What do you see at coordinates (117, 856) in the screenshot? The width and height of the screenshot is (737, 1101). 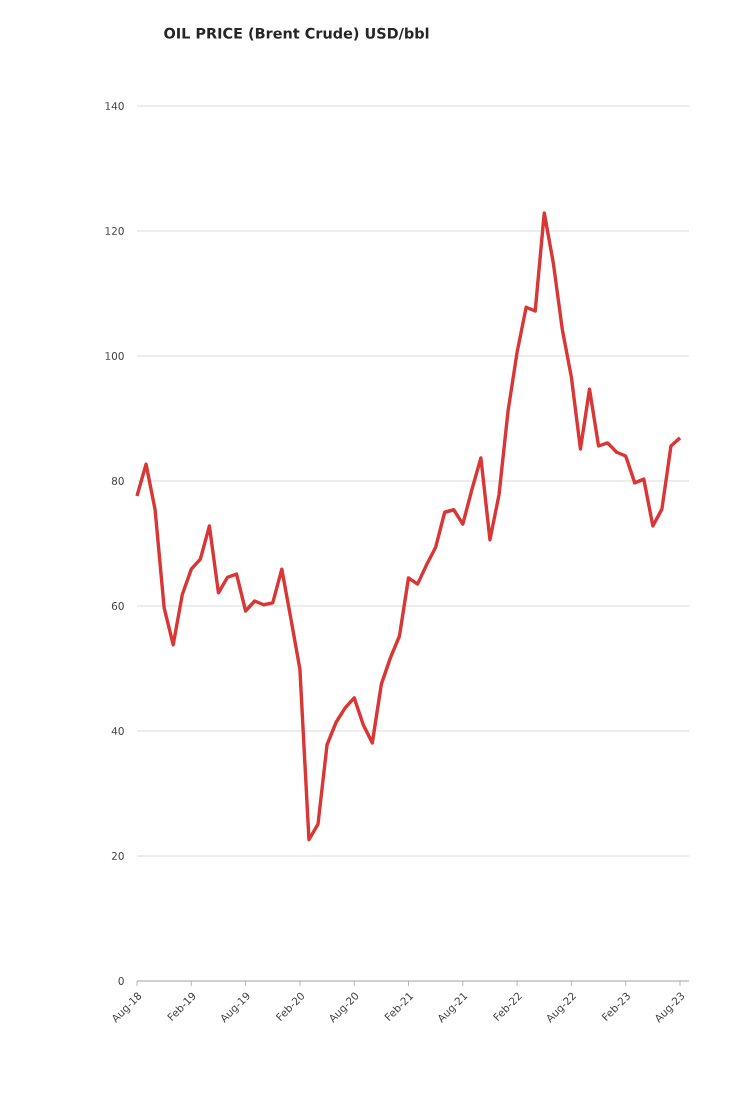 I see `y-tick-label: 20` at bounding box center [117, 856].